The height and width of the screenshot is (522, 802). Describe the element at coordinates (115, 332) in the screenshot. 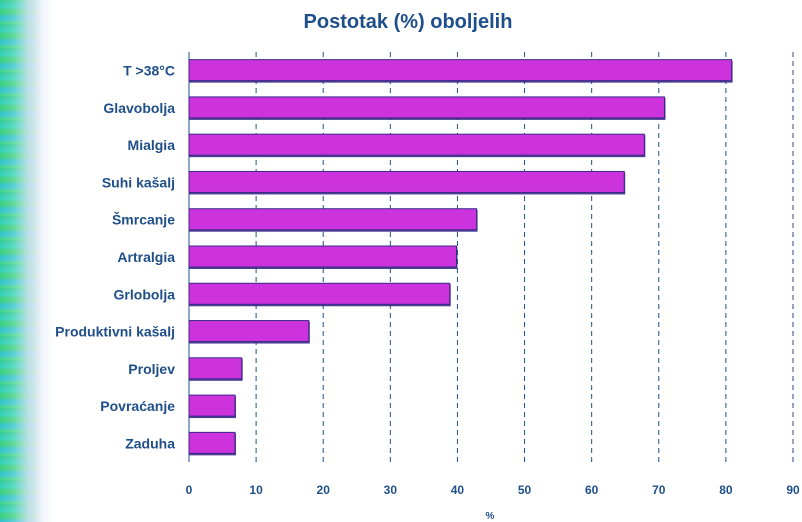

I see `category-label: Produktivni kašalj` at that location.